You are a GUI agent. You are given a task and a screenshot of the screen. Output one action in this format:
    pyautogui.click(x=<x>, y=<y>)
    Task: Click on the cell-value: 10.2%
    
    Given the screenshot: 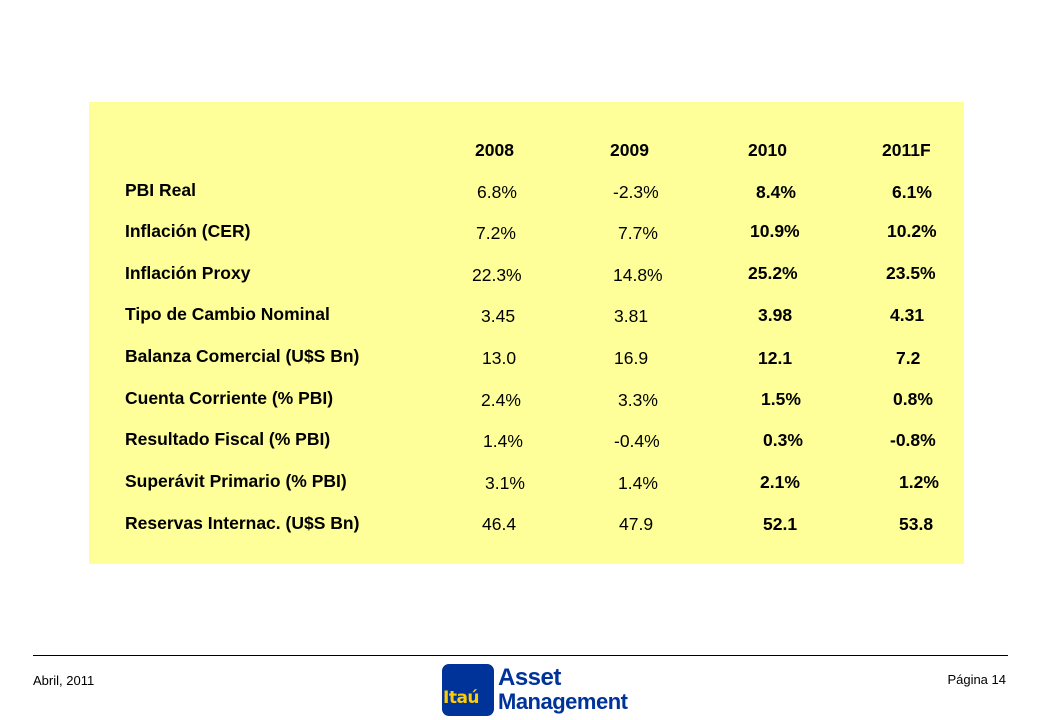 What is the action you would take?
    pyautogui.click(x=912, y=231)
    